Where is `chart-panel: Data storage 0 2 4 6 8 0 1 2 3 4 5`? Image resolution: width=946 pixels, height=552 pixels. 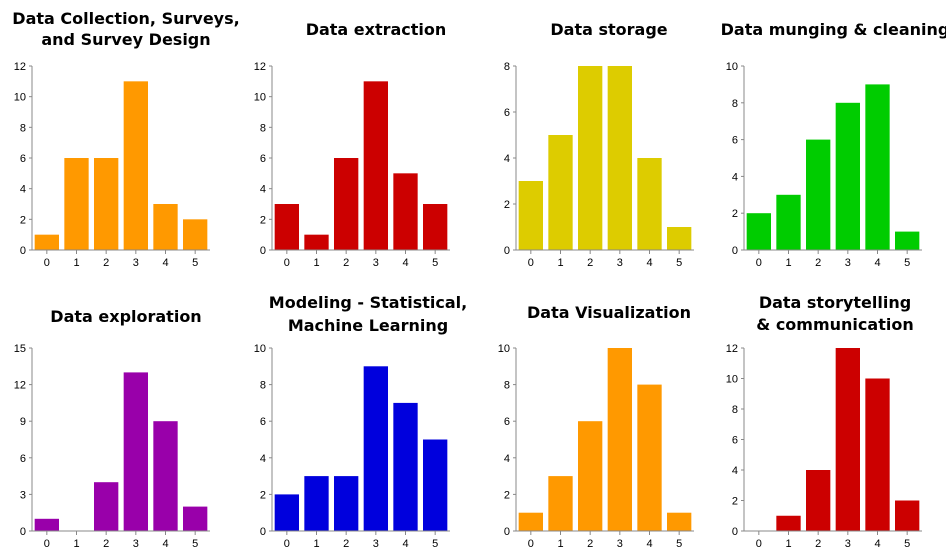
chart-panel: Data storage 0 2 4 6 8 0 1 2 3 4 5 is located at coordinates (599, 144).